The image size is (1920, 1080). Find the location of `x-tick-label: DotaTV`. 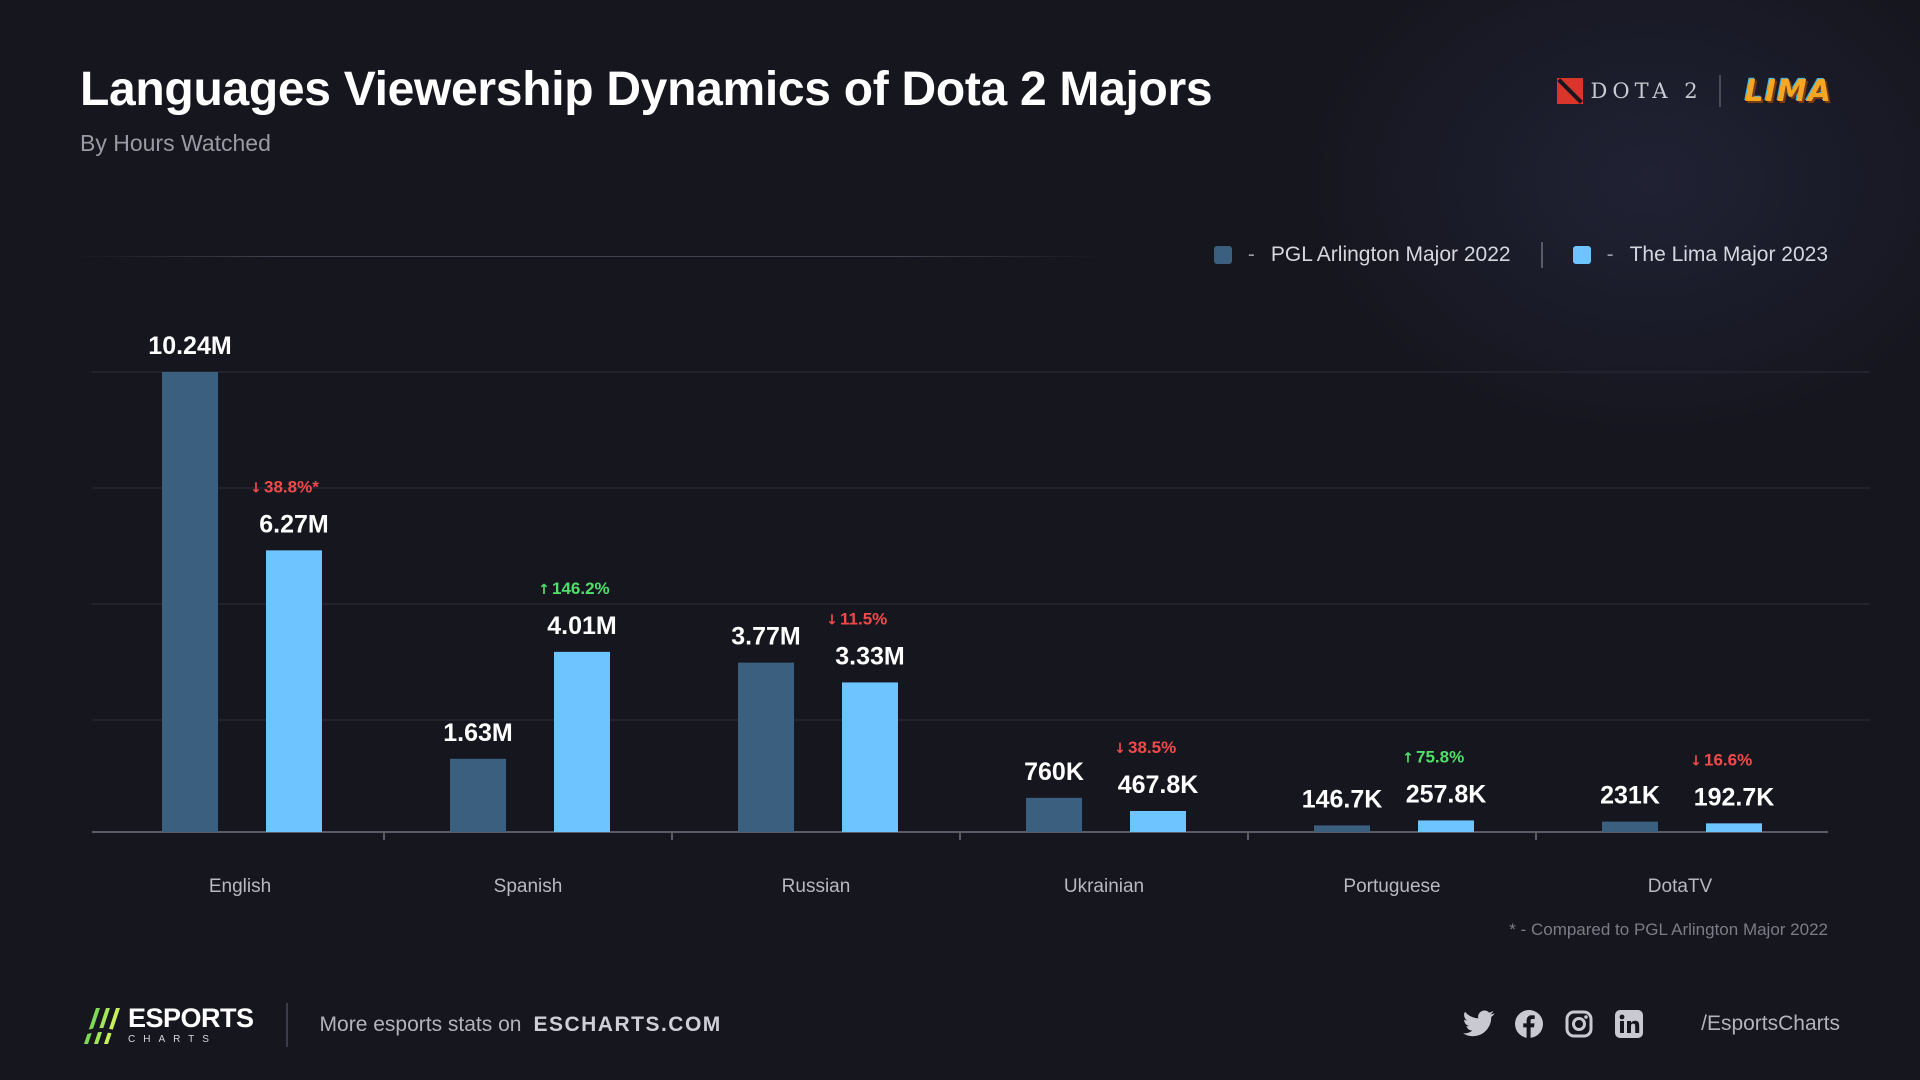

x-tick-label: DotaTV is located at coordinates (1680, 886).